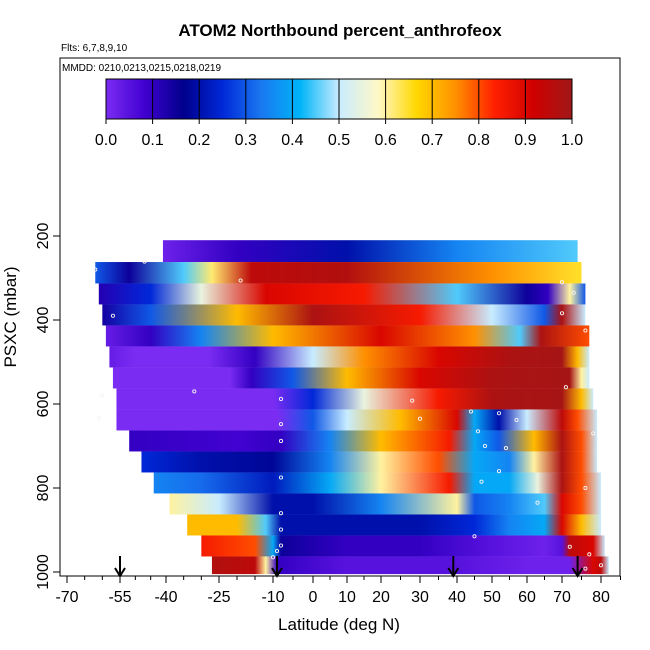  Describe the element at coordinates (562, 597) in the screenshot. I see `x-tick-label: 70` at that location.